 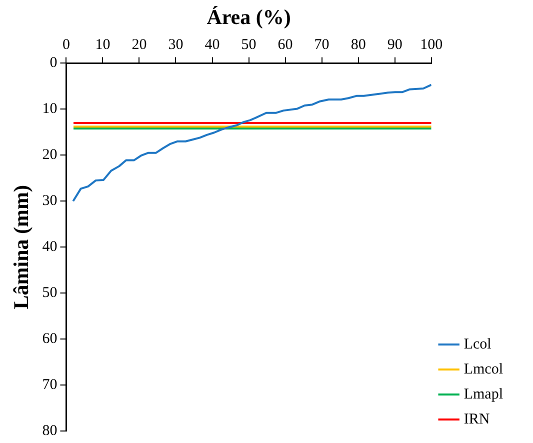 I want to click on x-tick-label: 30, so click(x=176, y=45).